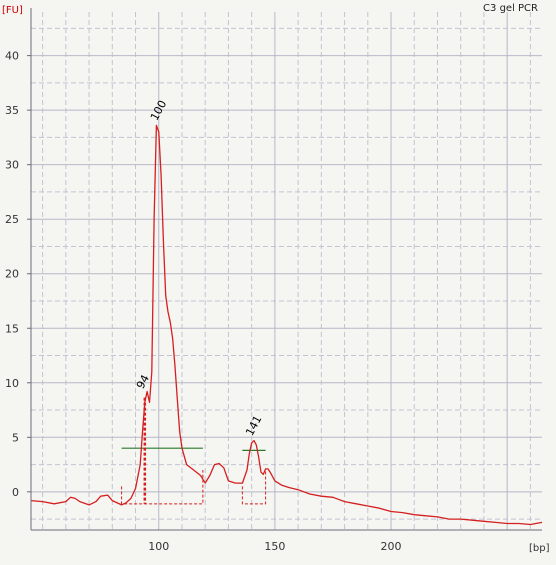  I want to click on y-tick-label: 35, so click(12, 110).